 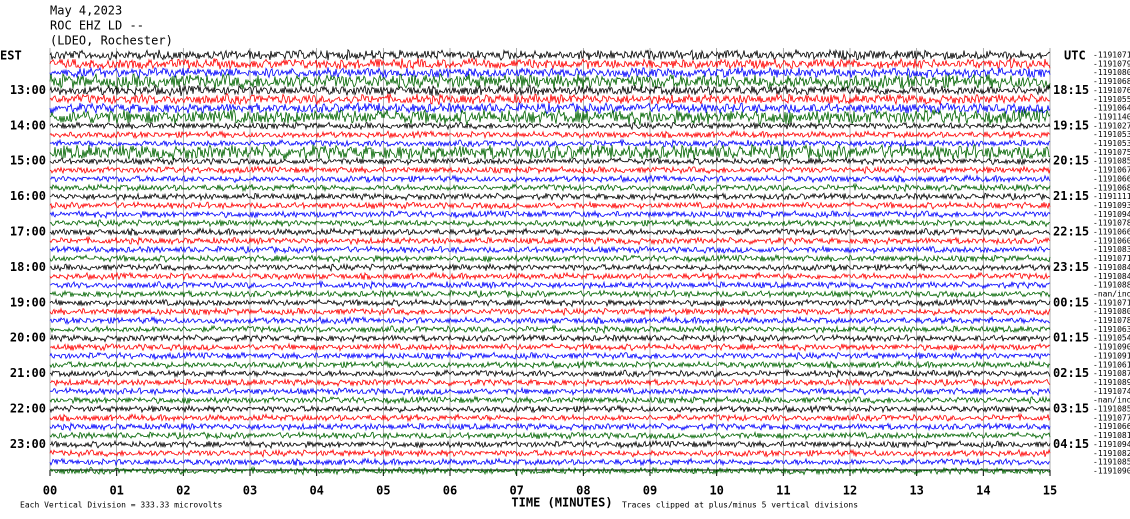 I want to click on x-tick-label: 04, so click(x=316, y=491).